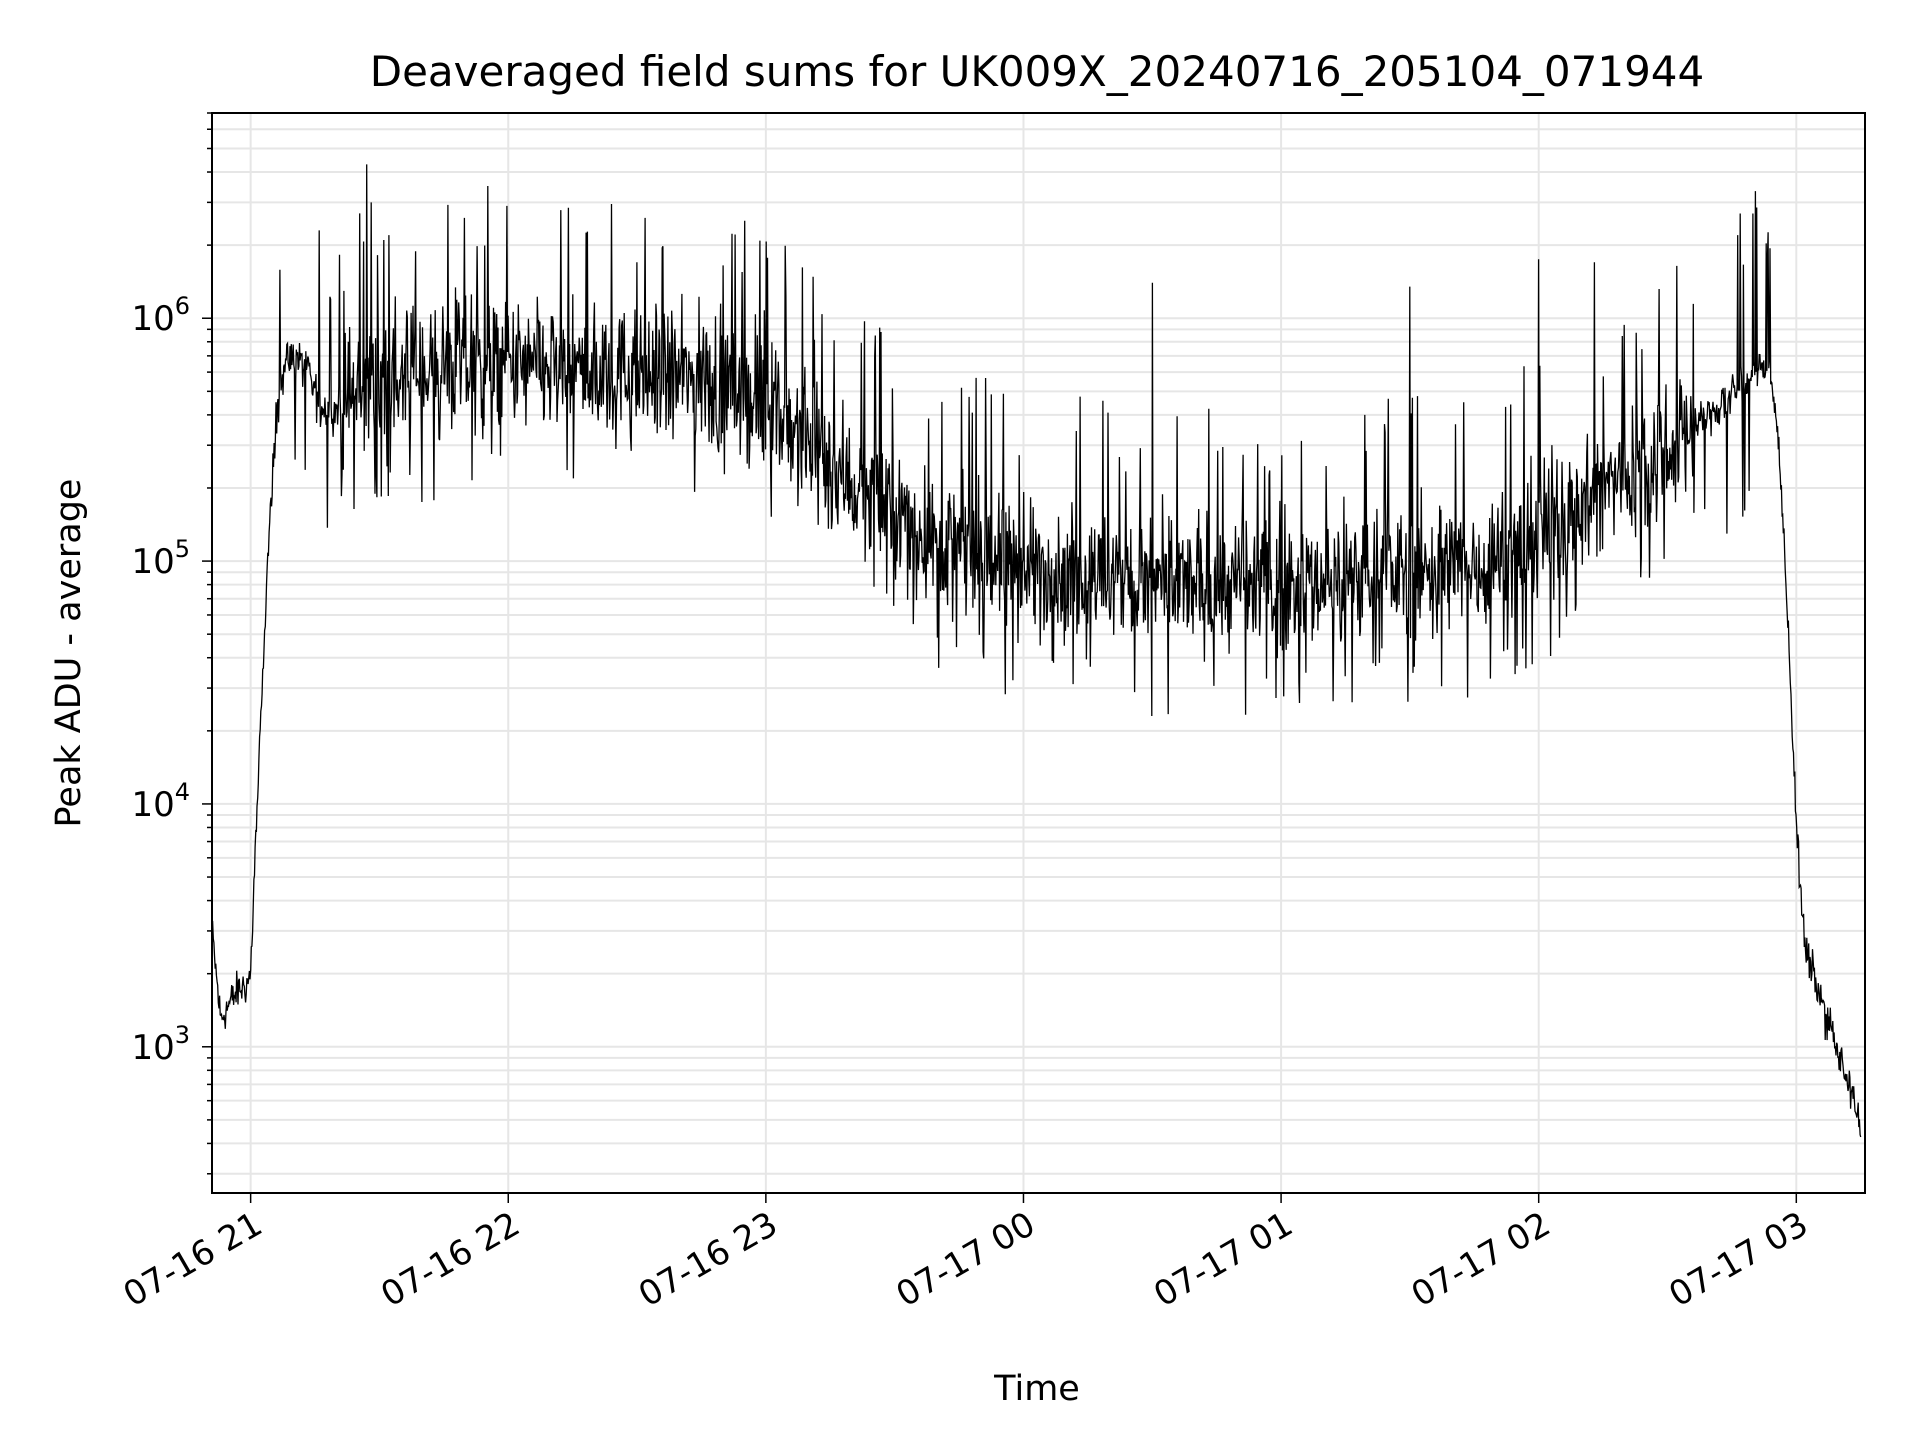 The image size is (1920, 1440). What do you see at coordinates (1036, 1389) in the screenshot?
I see `x-axis-title: Time` at bounding box center [1036, 1389].